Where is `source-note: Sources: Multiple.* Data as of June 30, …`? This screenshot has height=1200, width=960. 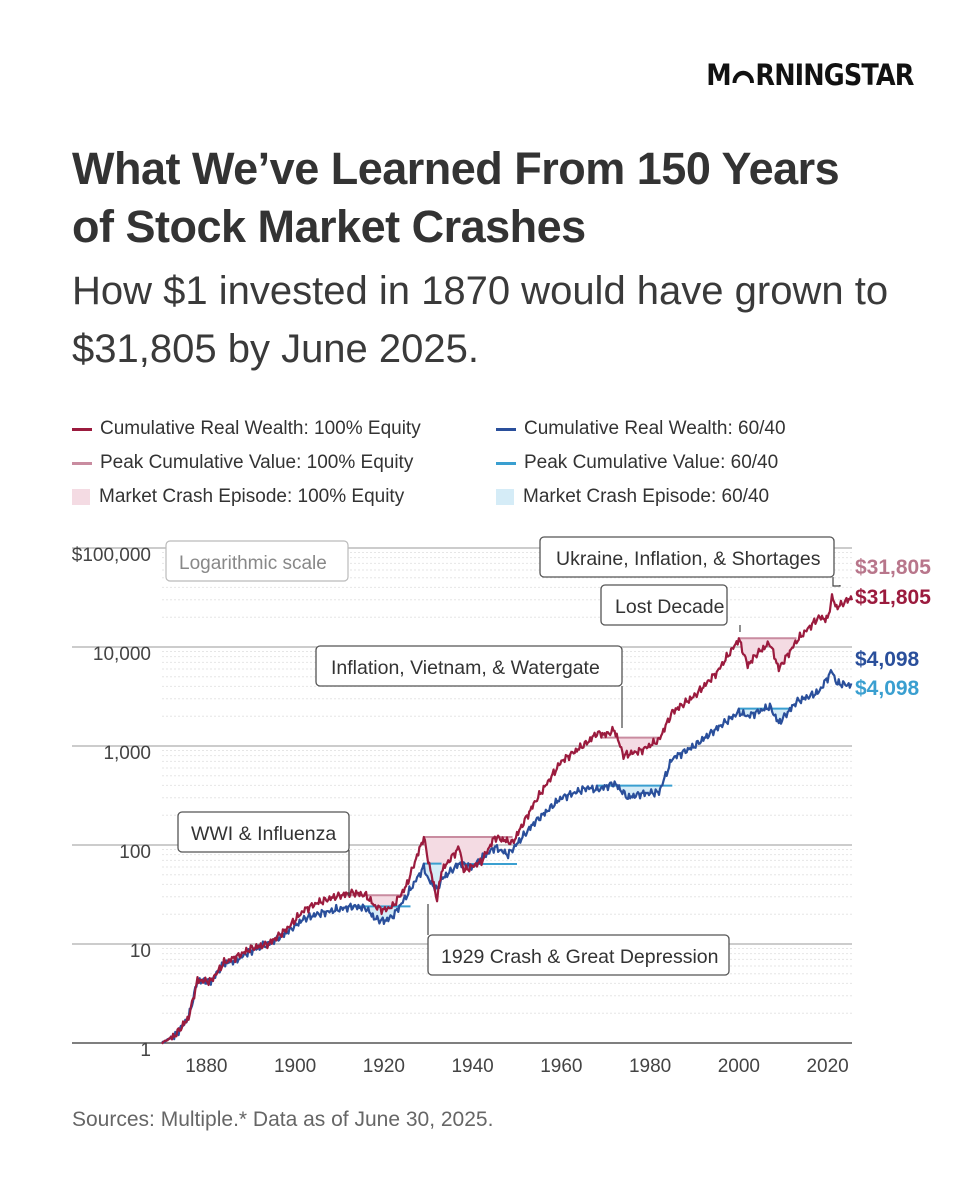 source-note: Sources: Multiple.* Data as of June 30, … is located at coordinates (283, 1119).